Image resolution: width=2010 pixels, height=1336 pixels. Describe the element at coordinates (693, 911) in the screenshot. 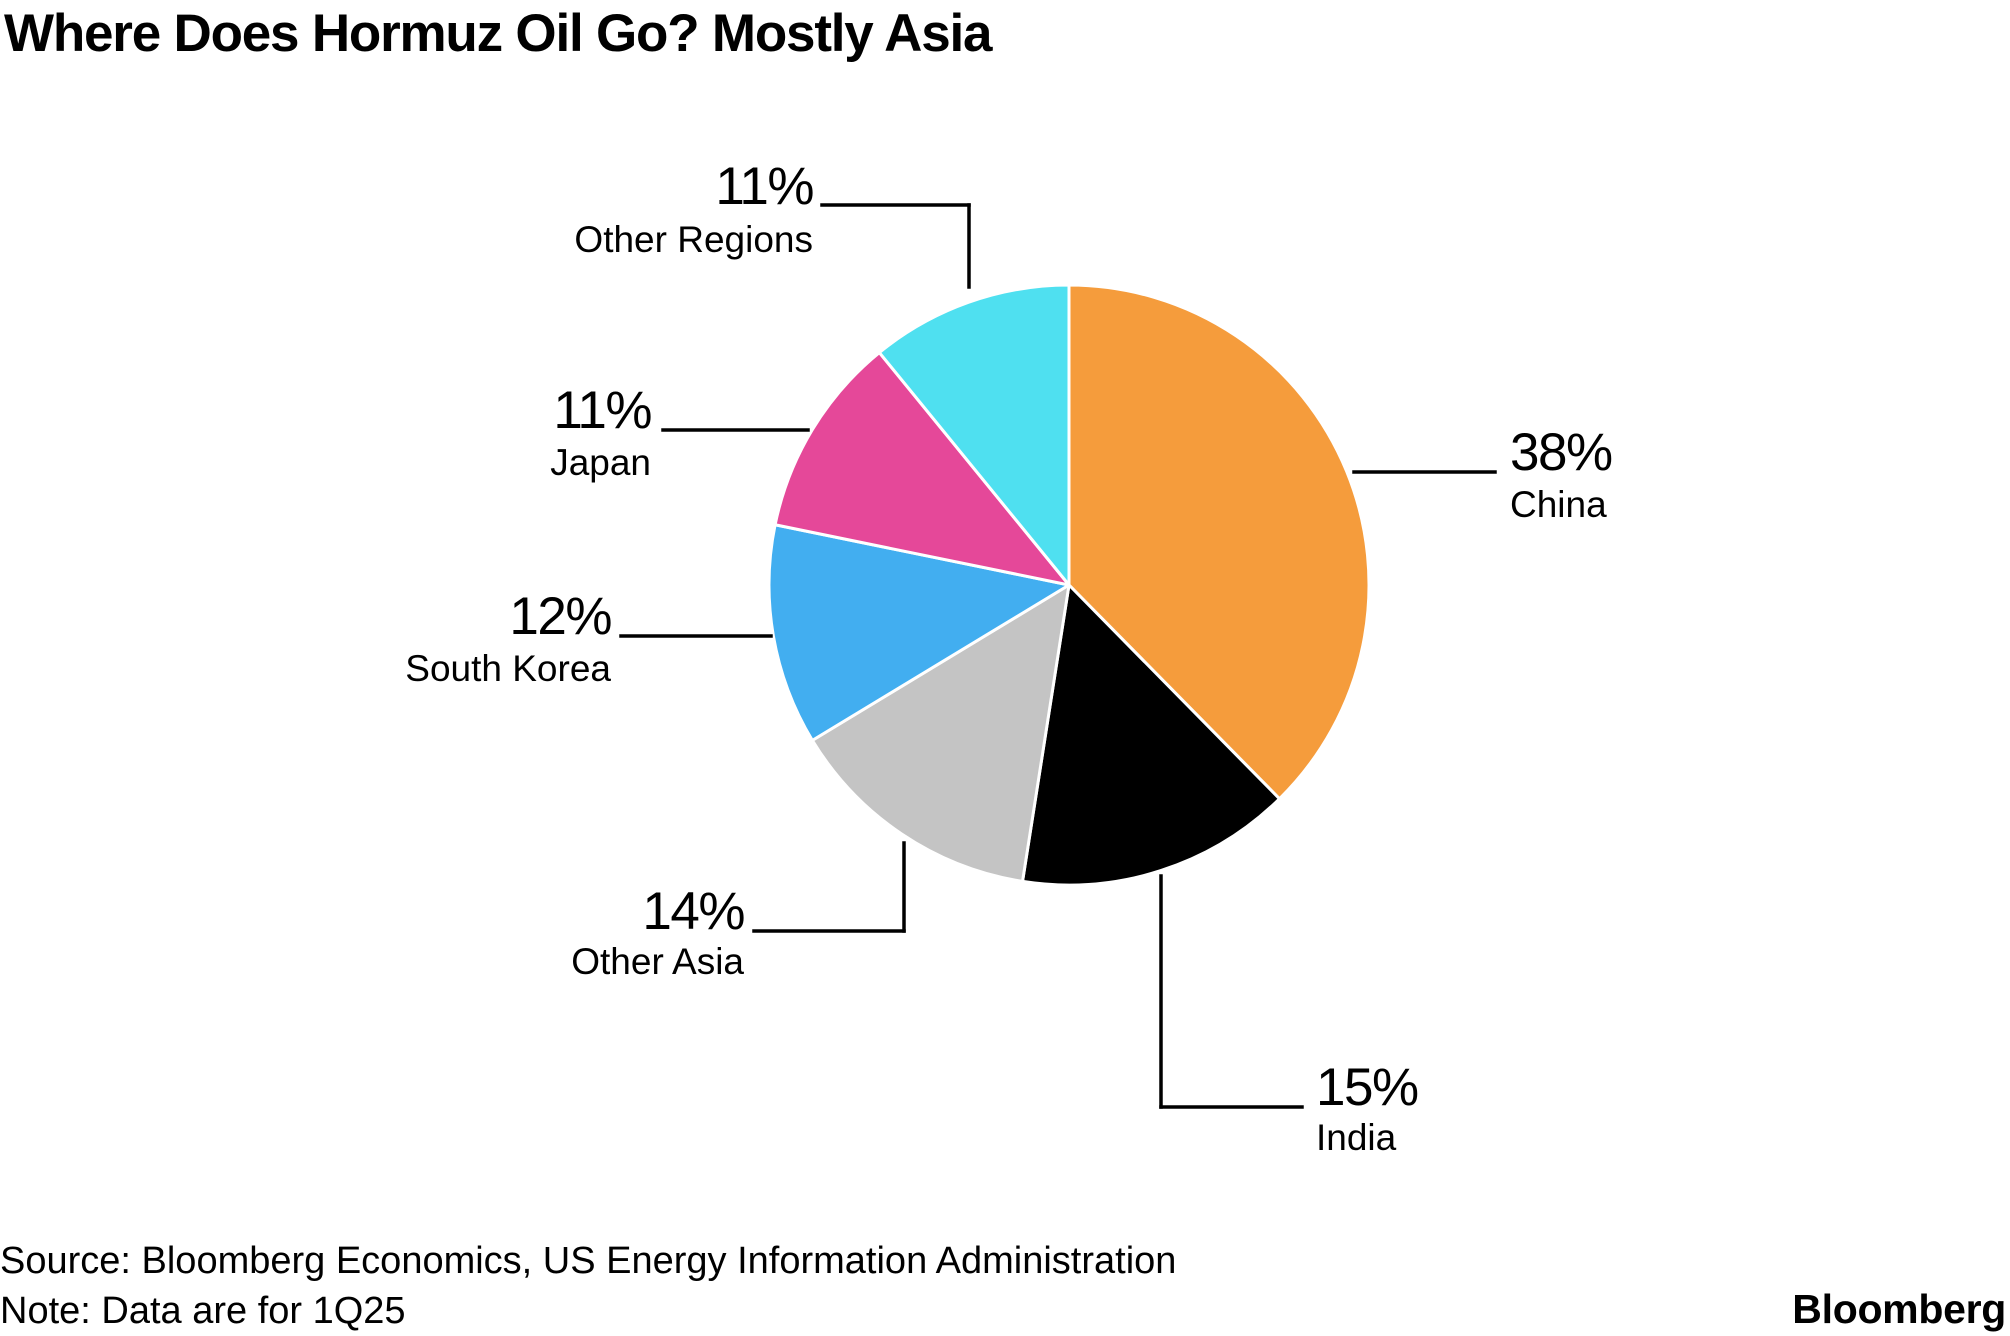

I see `value-label-other-asia: 14%` at that location.